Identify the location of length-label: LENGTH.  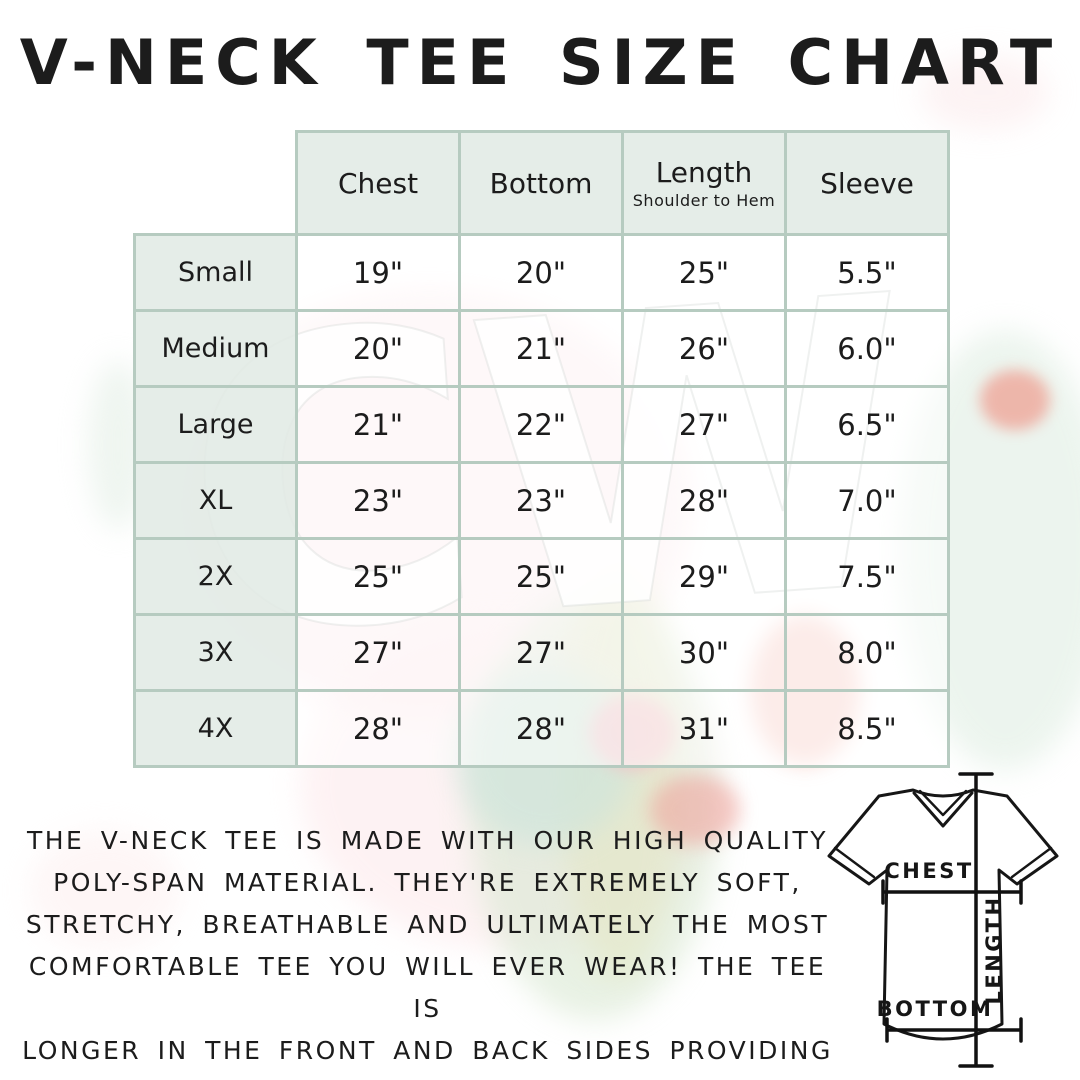
(994, 949).